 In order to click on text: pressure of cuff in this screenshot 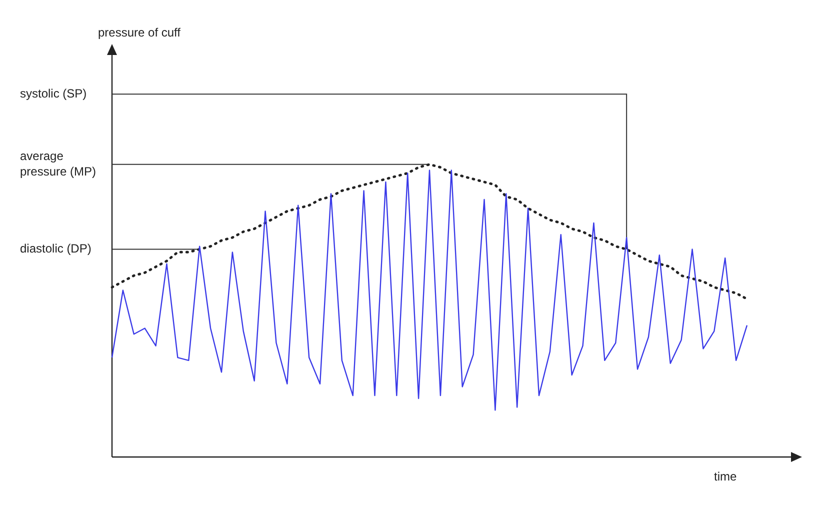, I will do `click(140, 32)`.